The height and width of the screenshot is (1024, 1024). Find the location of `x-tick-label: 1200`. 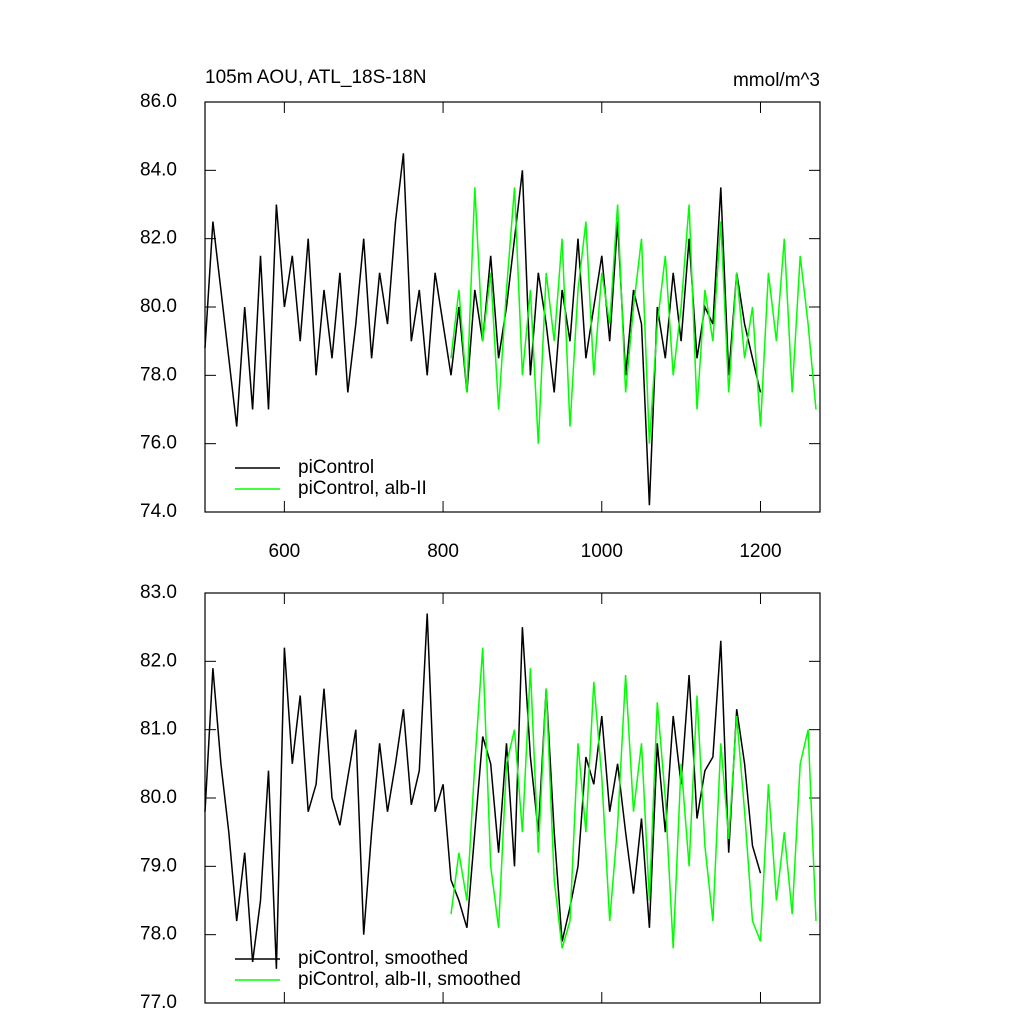

x-tick-label: 1200 is located at coordinates (760, 551).